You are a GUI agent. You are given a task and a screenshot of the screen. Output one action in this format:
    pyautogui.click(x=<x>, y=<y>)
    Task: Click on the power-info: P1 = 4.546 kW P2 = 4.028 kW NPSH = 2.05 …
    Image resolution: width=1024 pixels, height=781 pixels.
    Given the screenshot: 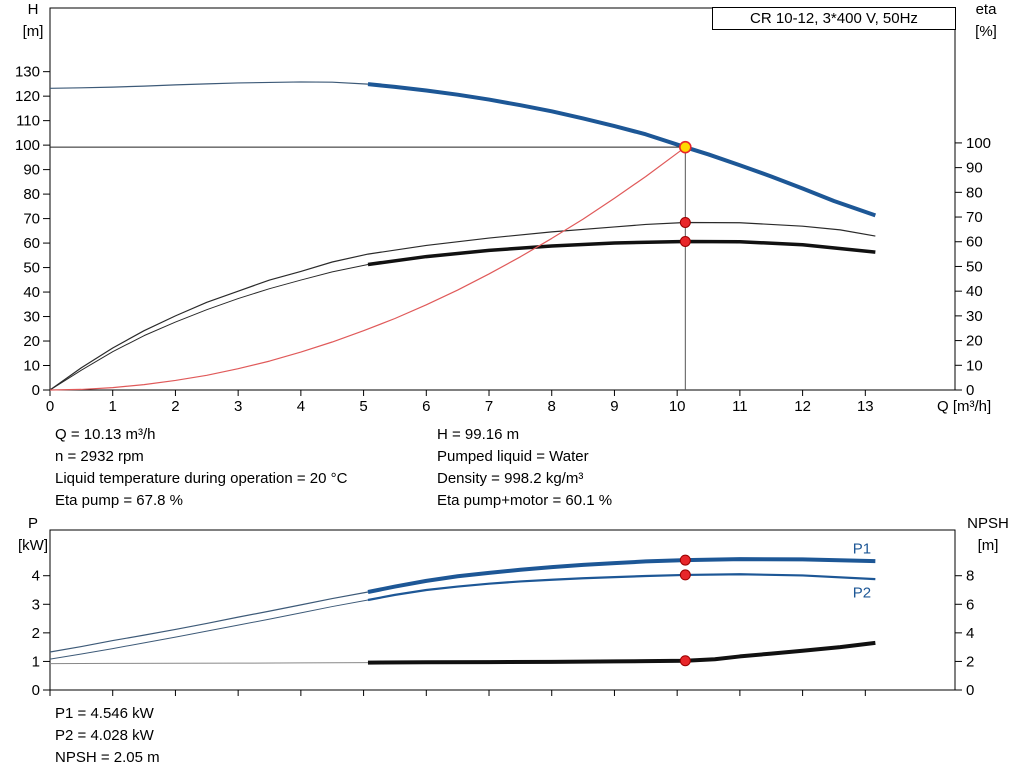 What is the action you would take?
    pyautogui.click(x=107, y=736)
    